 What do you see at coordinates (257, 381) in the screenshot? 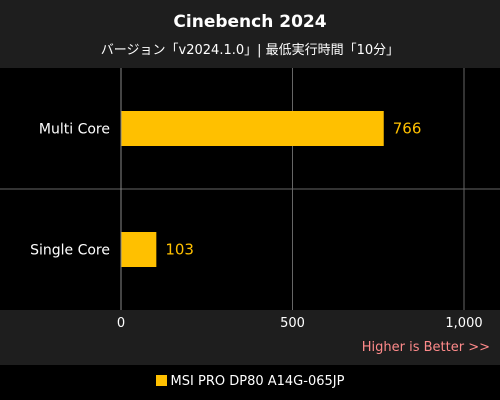
I see `legend-label: MSI PRO DP80 A14G-065JP` at bounding box center [257, 381].